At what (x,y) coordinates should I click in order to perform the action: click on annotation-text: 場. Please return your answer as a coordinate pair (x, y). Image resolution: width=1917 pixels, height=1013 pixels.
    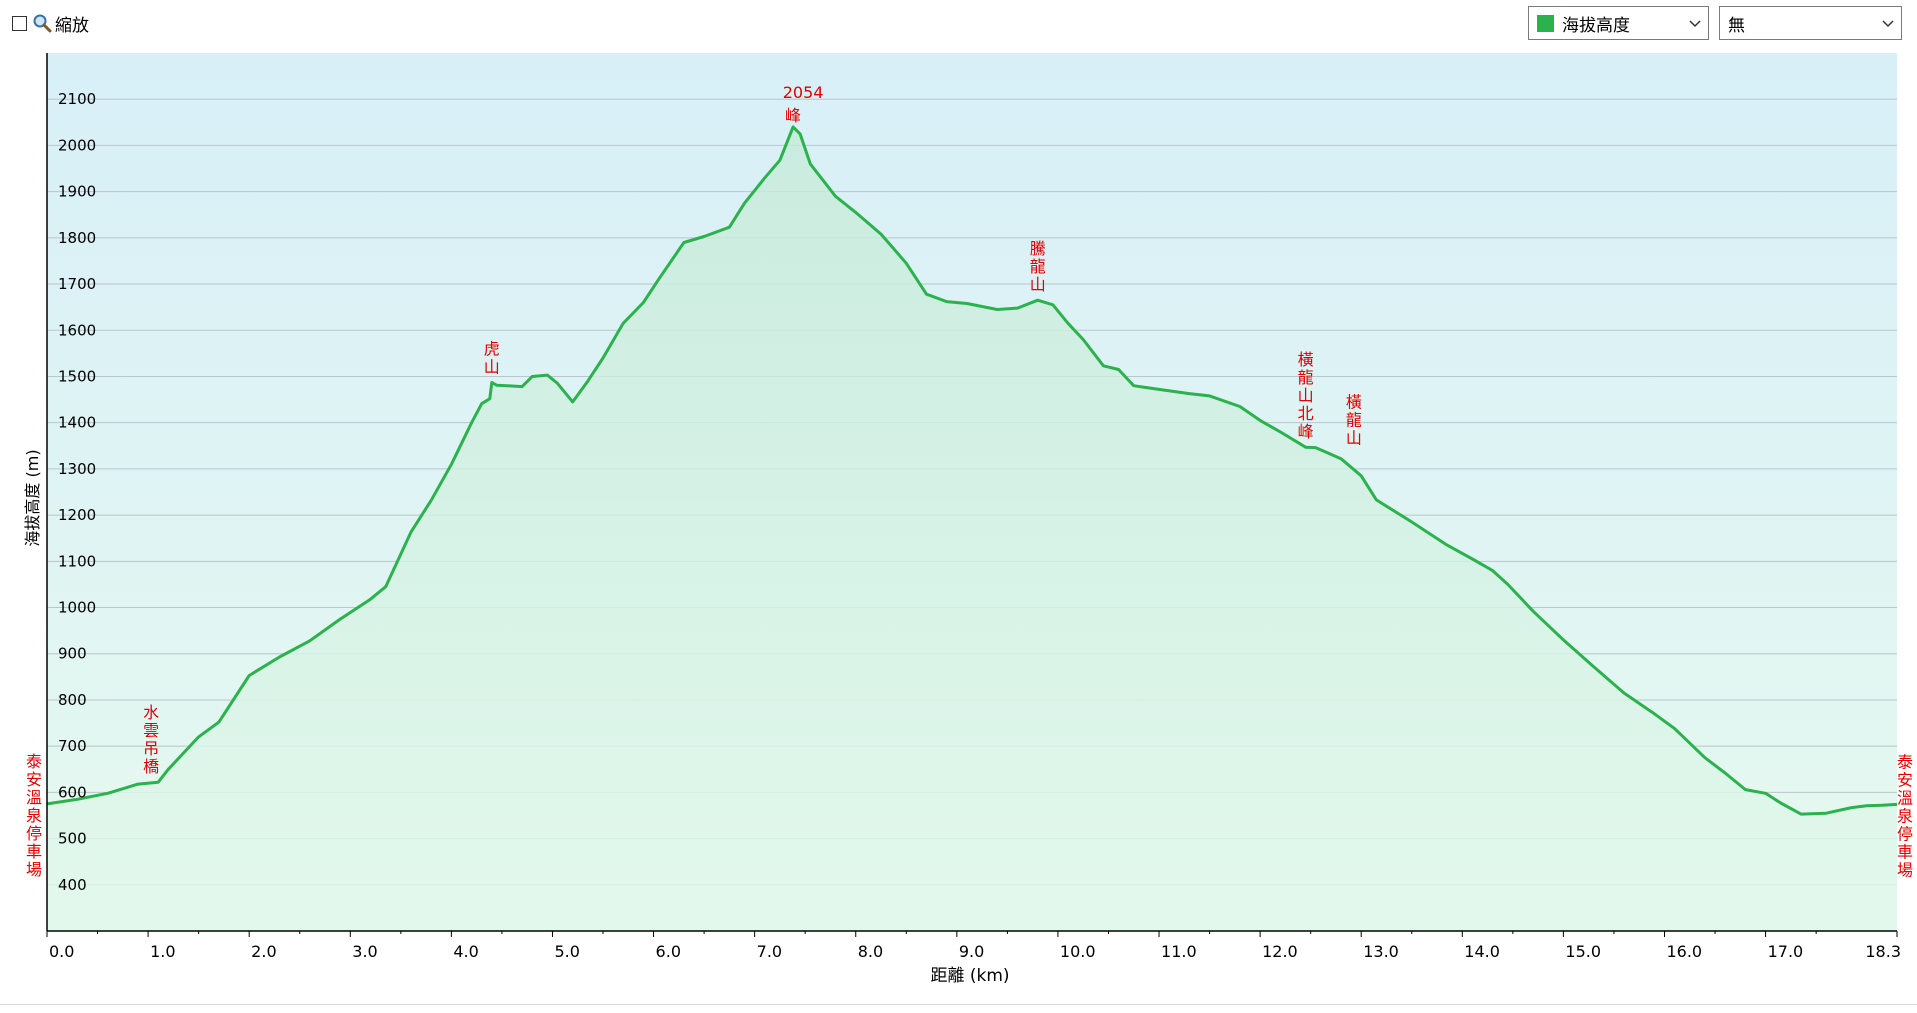
    Looking at the image, I should click on (34, 869).